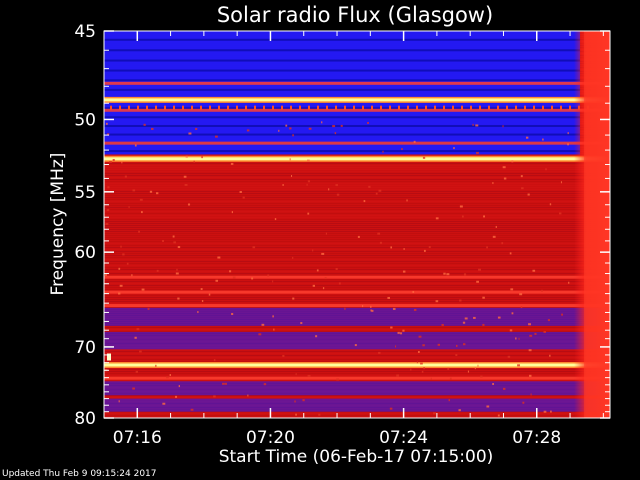 This screenshot has height=480, width=640. Describe the element at coordinates (85, 193) in the screenshot. I see `y-tick-label: 55` at that location.